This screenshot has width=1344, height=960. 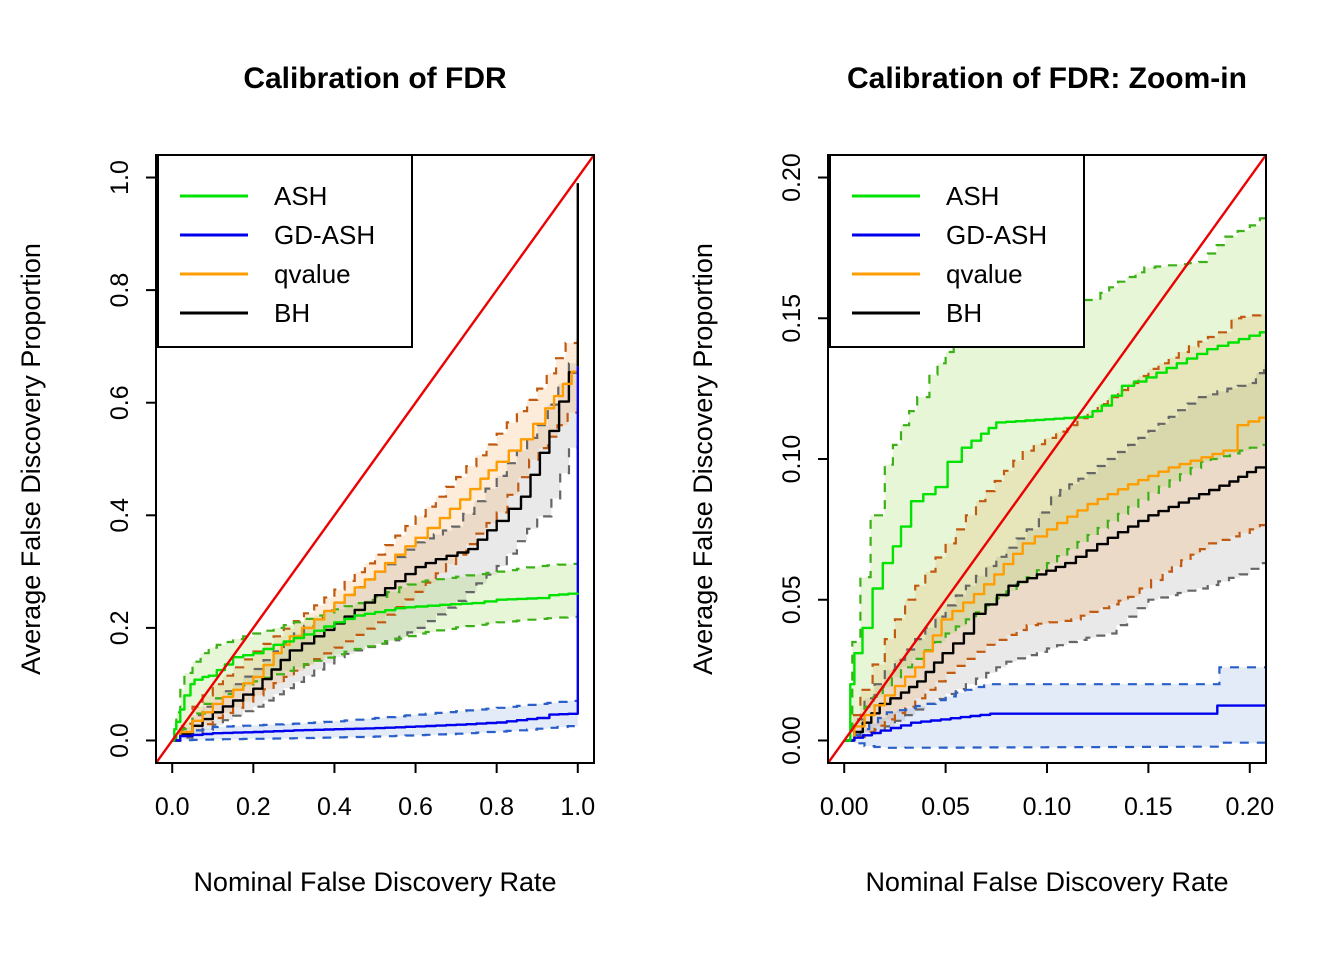 I want to click on x-tick-label: 0.05, so click(x=945, y=807).